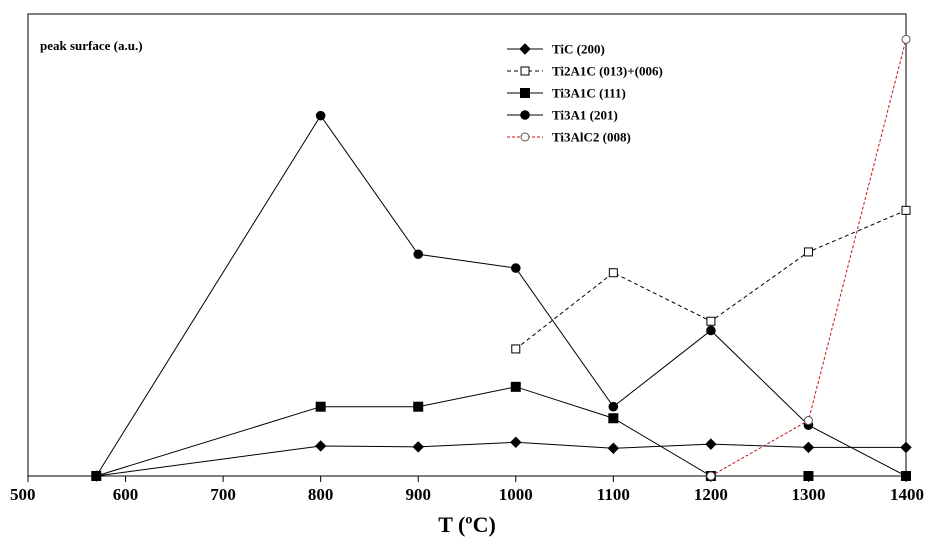  Describe the element at coordinates (467, 524) in the screenshot. I see `x-axis-label: T (ºC)` at that location.